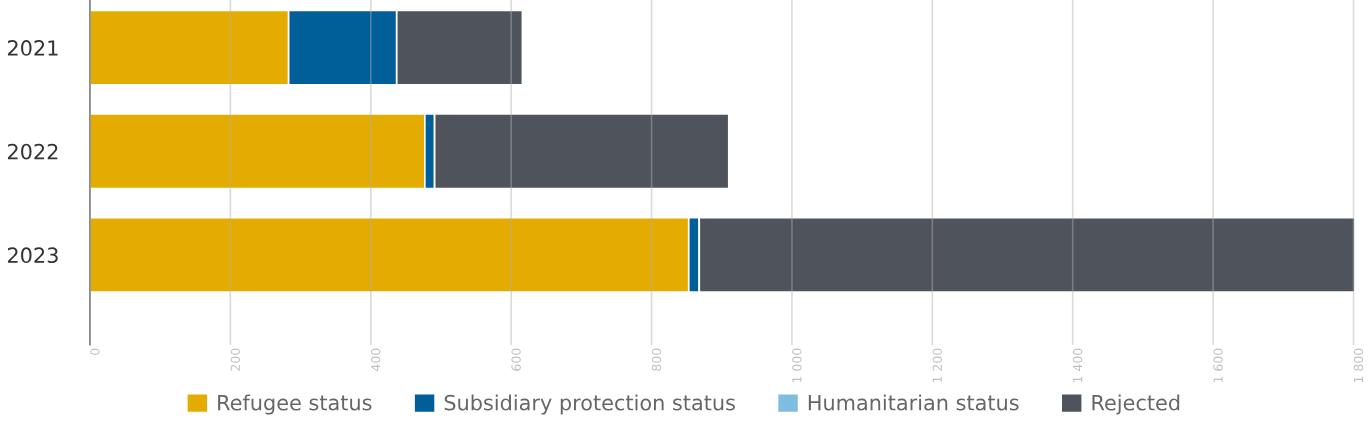 This screenshot has height=421, width=1368. I want to click on x-tick-label: 1 200, so click(937, 365).